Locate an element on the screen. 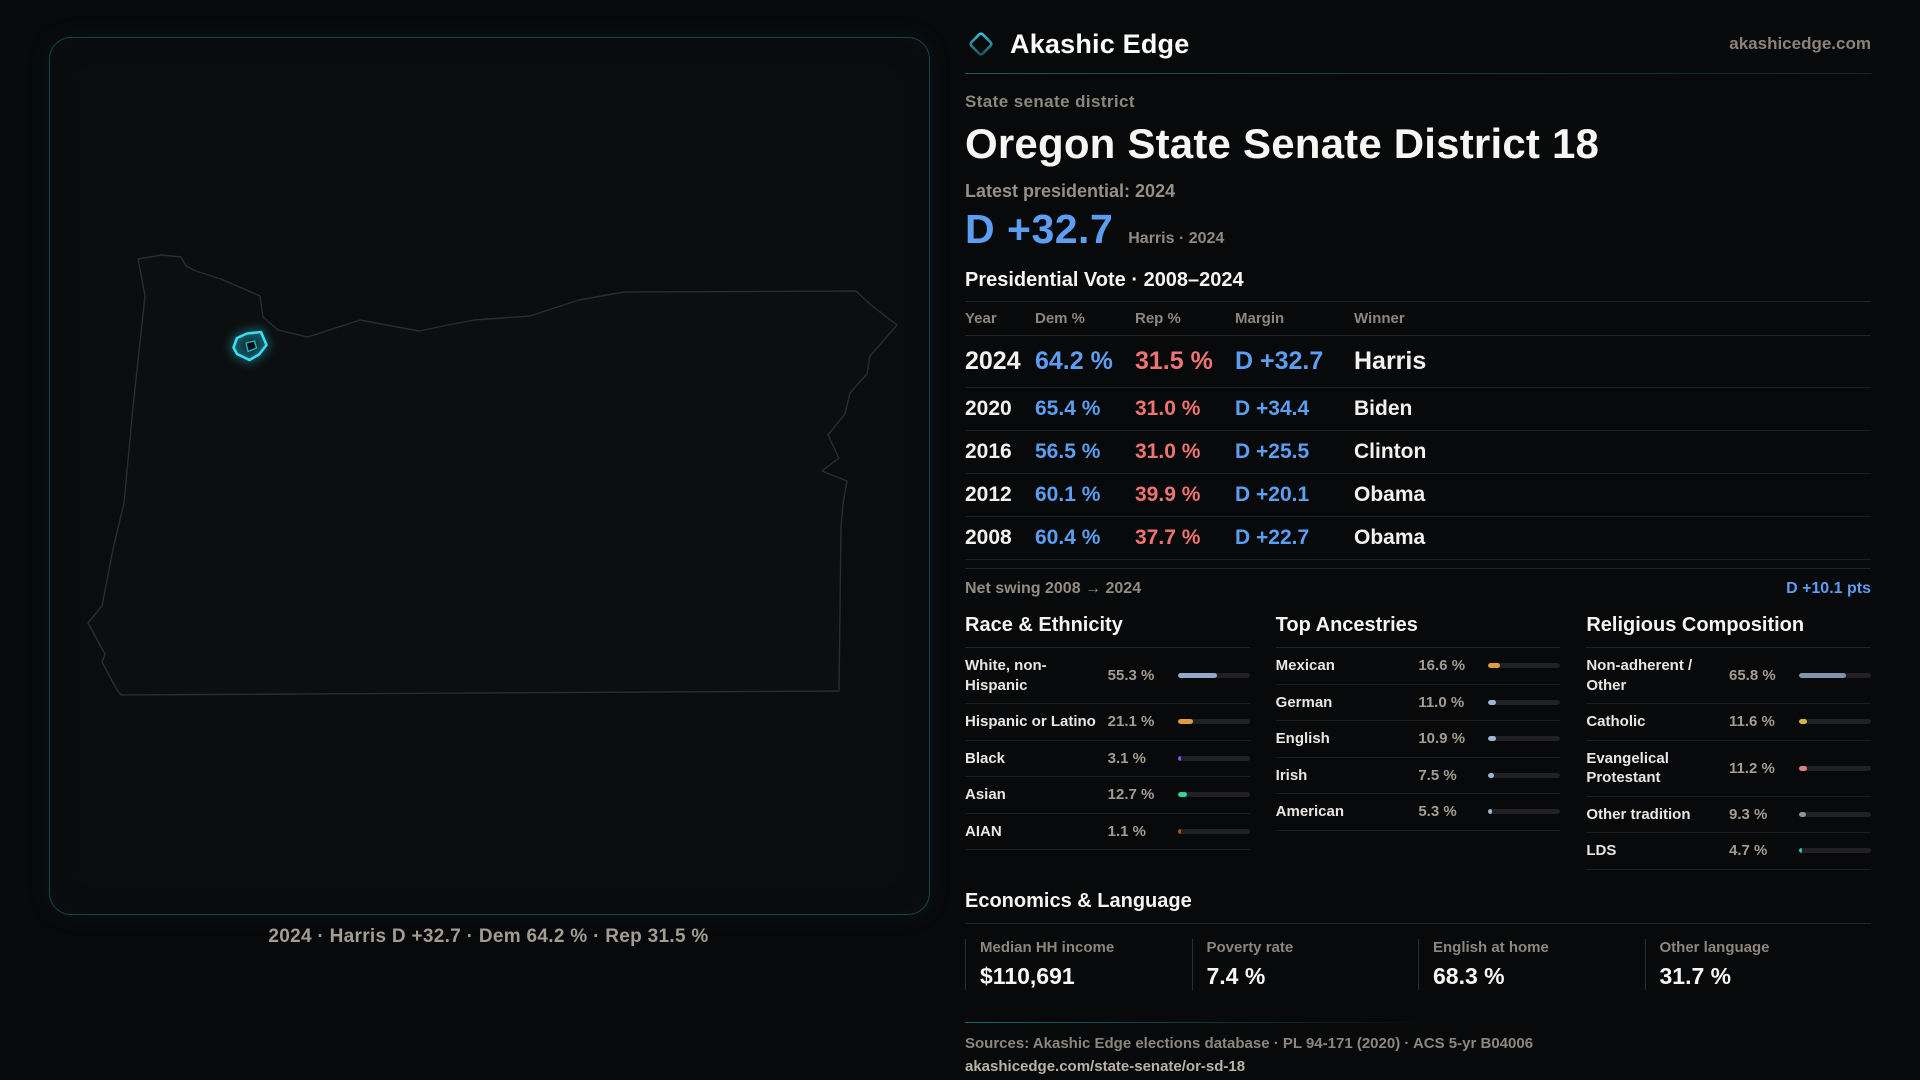 The height and width of the screenshot is (1080, 1920). vote-year: 2020 is located at coordinates (1000, 409).